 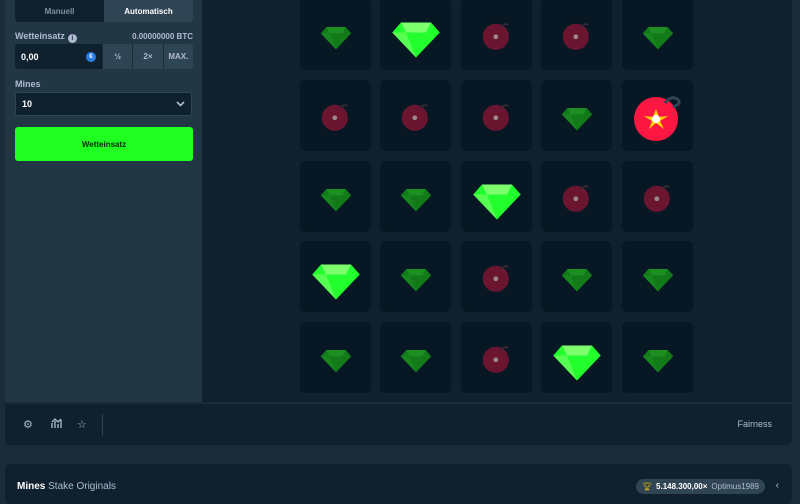 What do you see at coordinates (58, 56) in the screenshot?
I see `bet-amount-input: 0,00 €` at bounding box center [58, 56].